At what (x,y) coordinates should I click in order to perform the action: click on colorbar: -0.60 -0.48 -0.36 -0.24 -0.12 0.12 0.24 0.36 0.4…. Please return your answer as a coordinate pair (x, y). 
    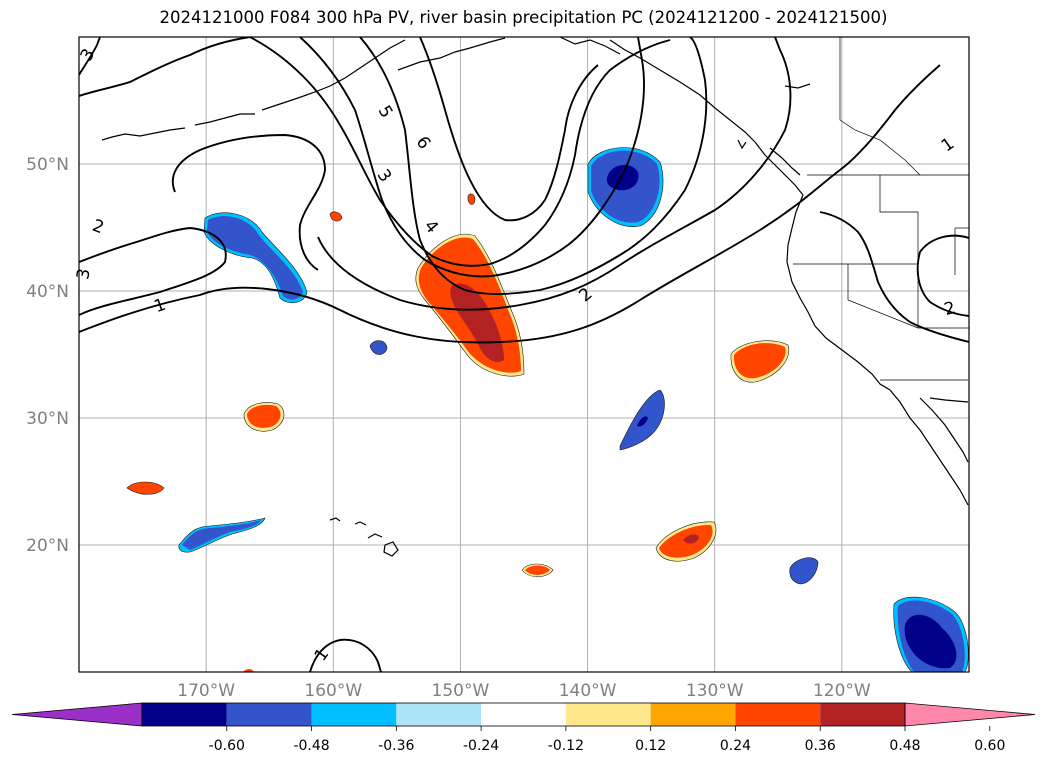
    Looking at the image, I should click on (523, 728).